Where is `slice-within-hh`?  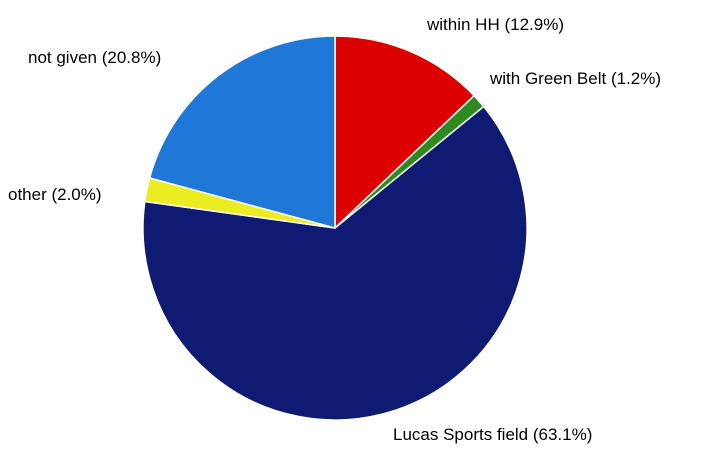 slice-within-hh is located at coordinates (404, 132).